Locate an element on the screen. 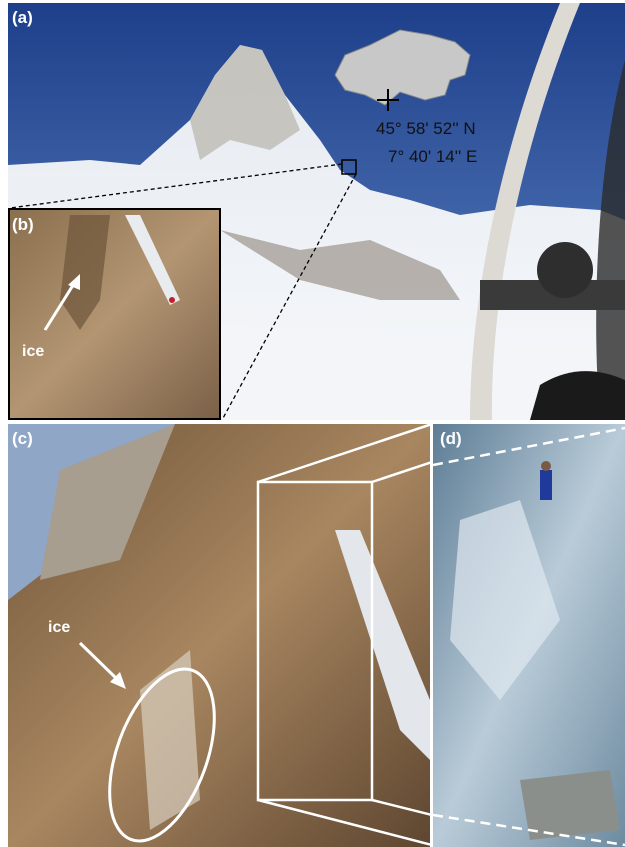  panel-label: (b) is located at coordinates (23, 224).